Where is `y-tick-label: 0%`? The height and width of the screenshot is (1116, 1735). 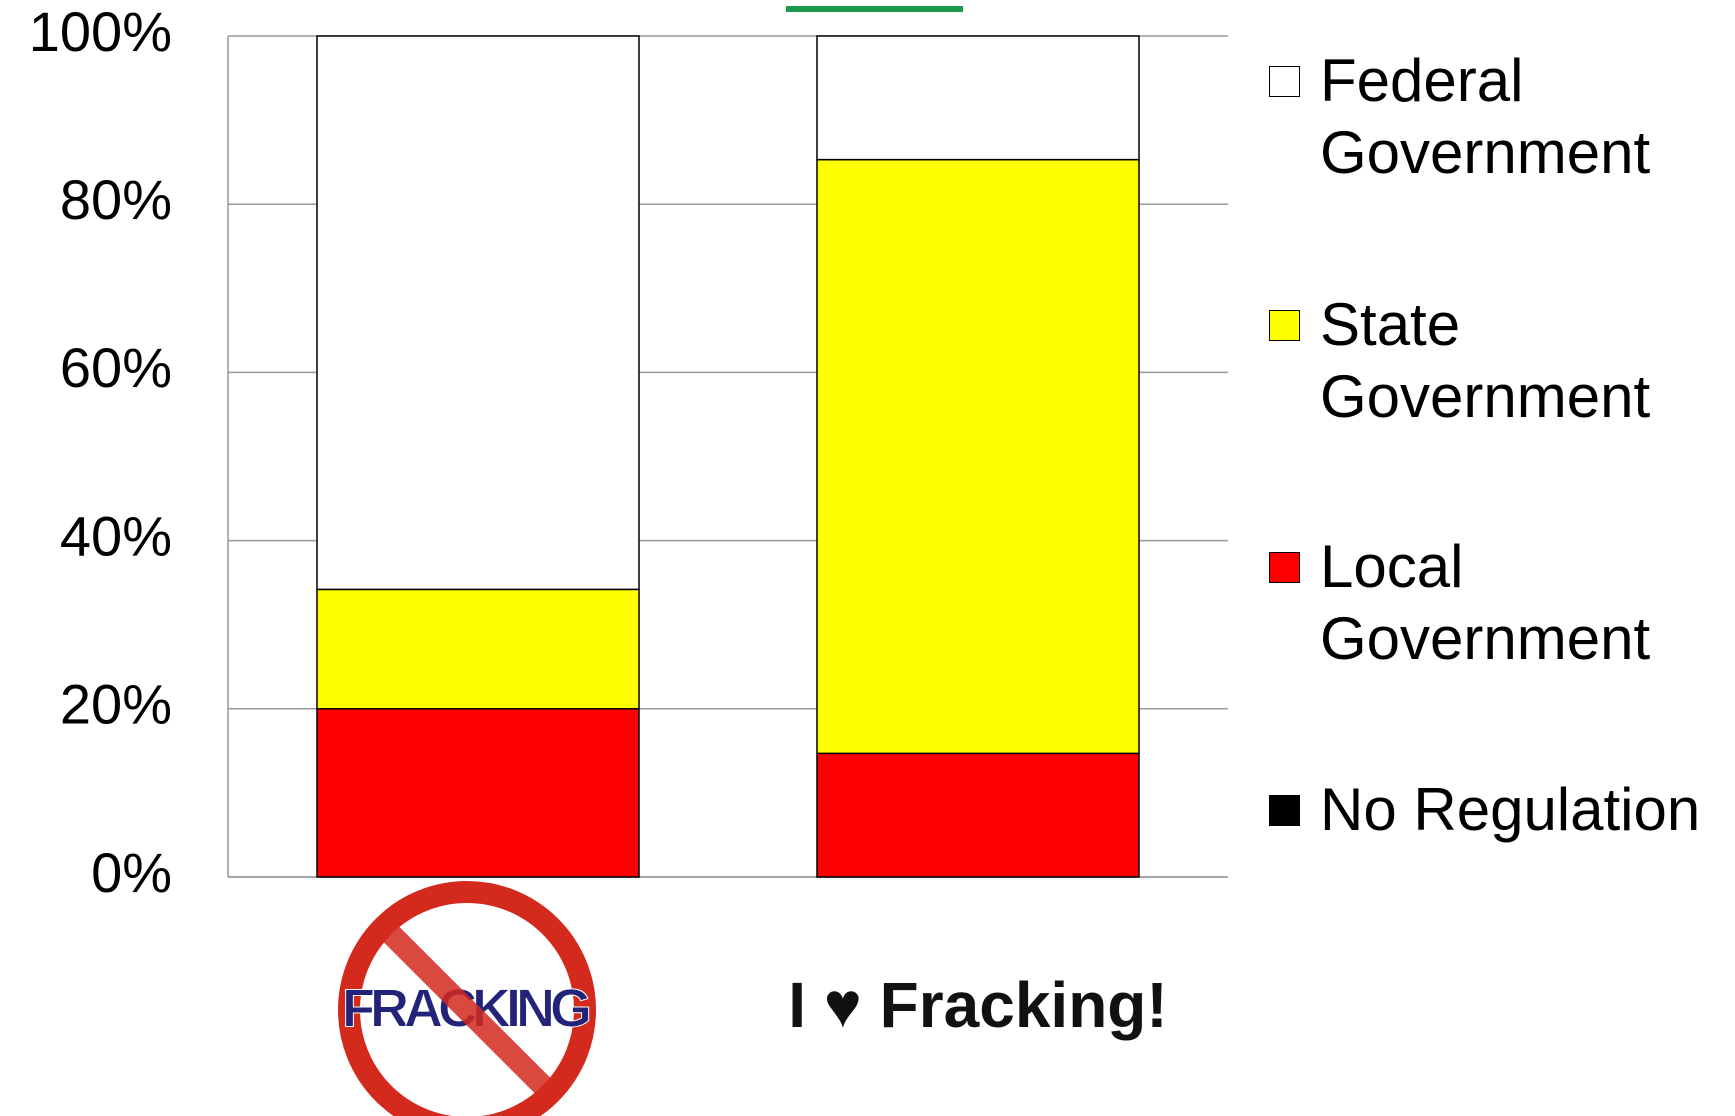 y-tick-label: 0% is located at coordinates (131, 872).